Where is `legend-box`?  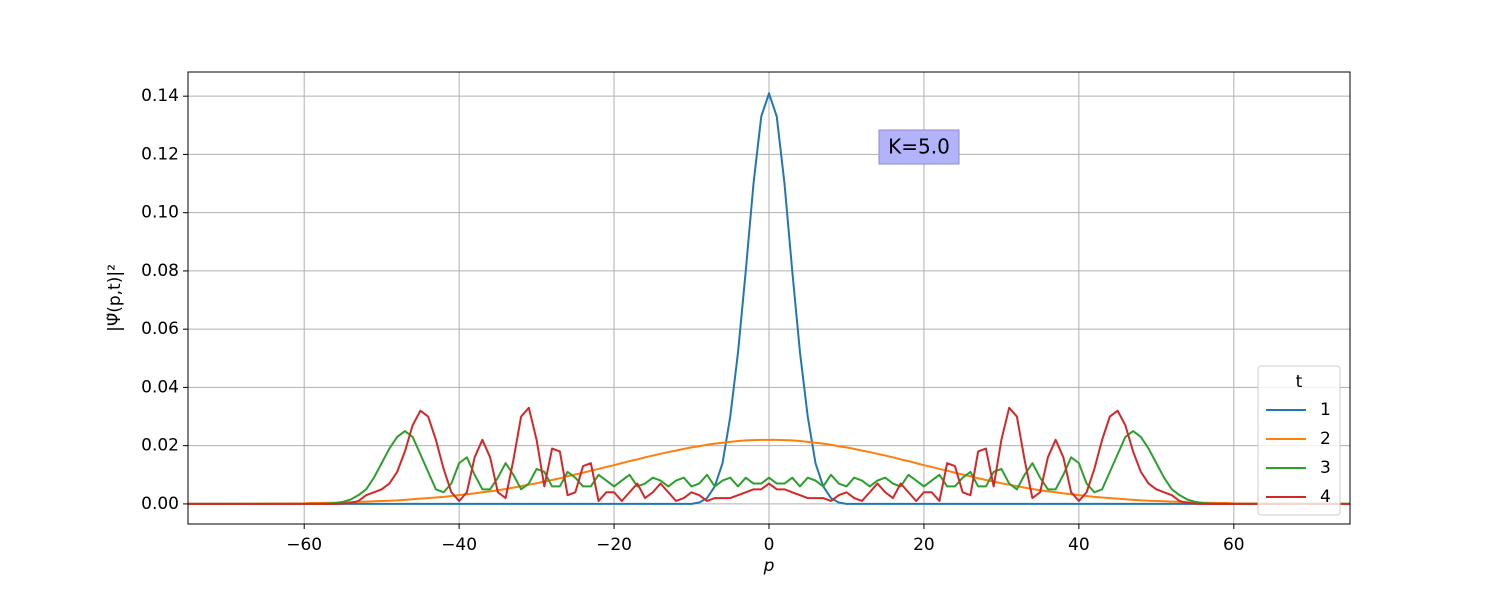
legend-box is located at coordinates (1299, 440).